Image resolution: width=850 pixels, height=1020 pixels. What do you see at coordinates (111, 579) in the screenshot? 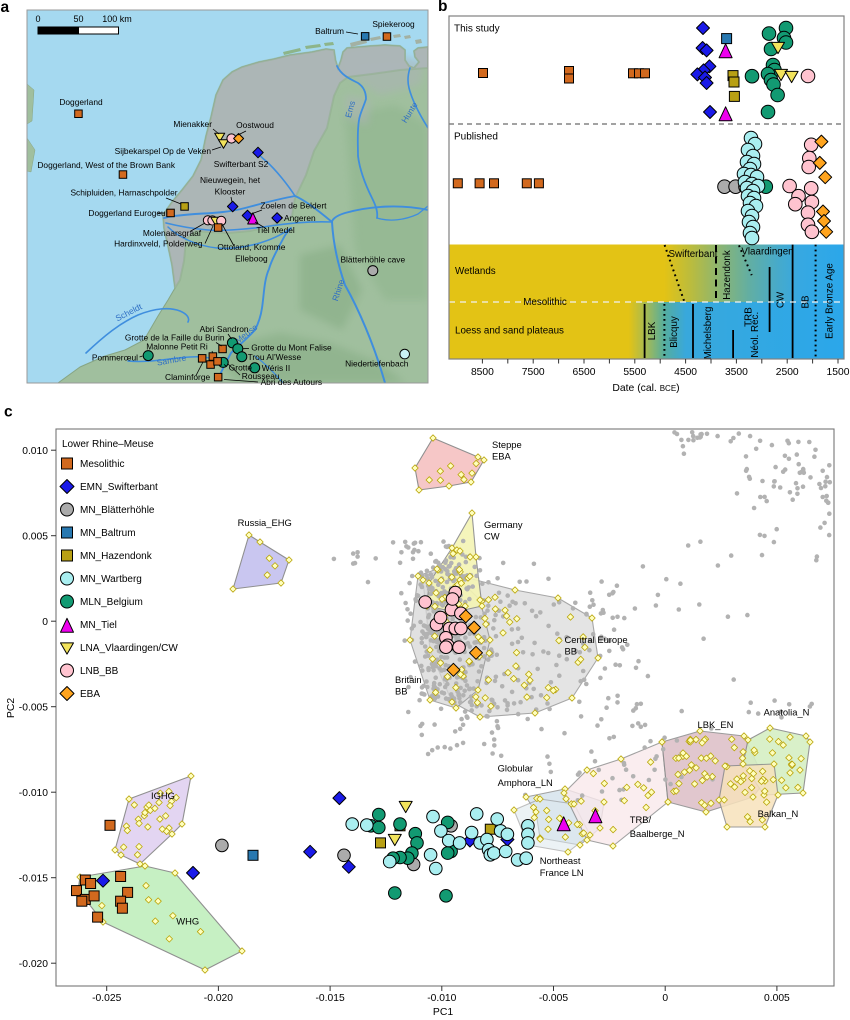
I see `svg-text: MN_Wartberg` at bounding box center [111, 579].